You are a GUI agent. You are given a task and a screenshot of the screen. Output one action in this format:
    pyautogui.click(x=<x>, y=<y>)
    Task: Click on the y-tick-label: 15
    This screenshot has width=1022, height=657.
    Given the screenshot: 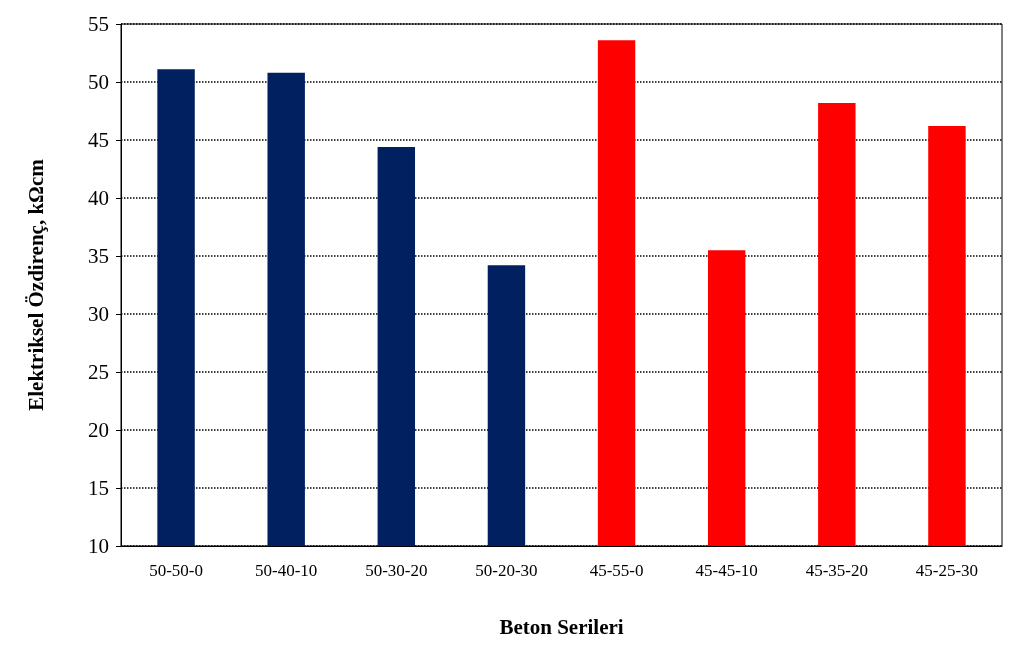 What is the action you would take?
    pyautogui.click(x=98, y=488)
    